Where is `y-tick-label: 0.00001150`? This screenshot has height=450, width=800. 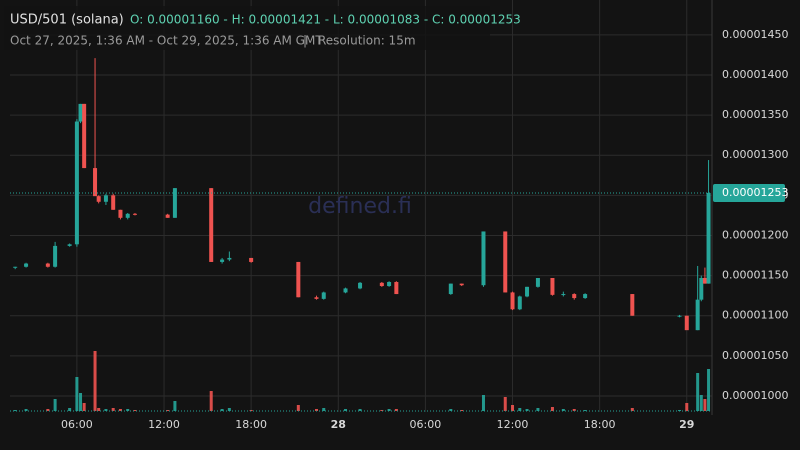
y-tick-label: 0.00001150 is located at coordinates (755, 275).